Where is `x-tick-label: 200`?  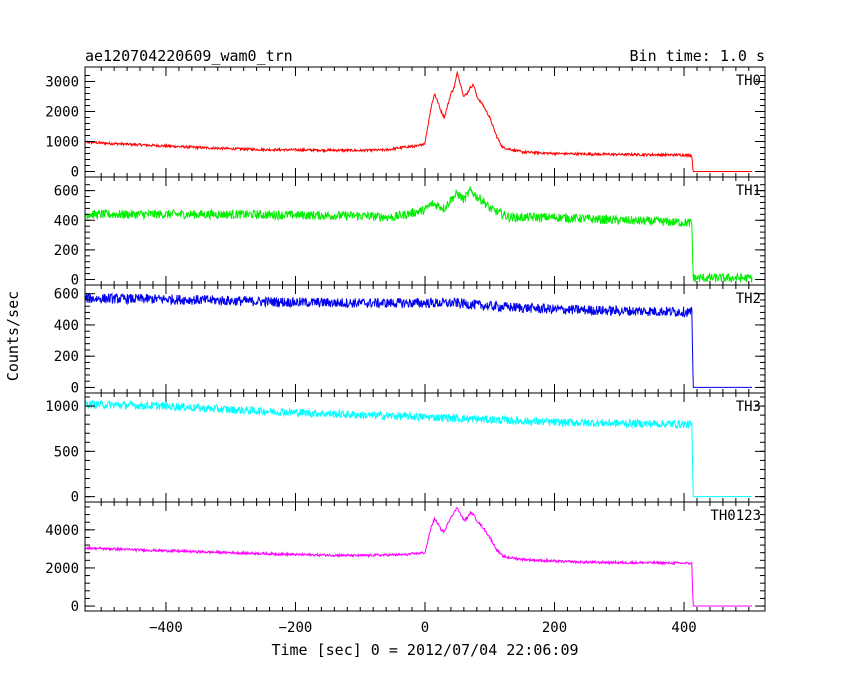
x-tick-label: 200 is located at coordinates (554, 628).